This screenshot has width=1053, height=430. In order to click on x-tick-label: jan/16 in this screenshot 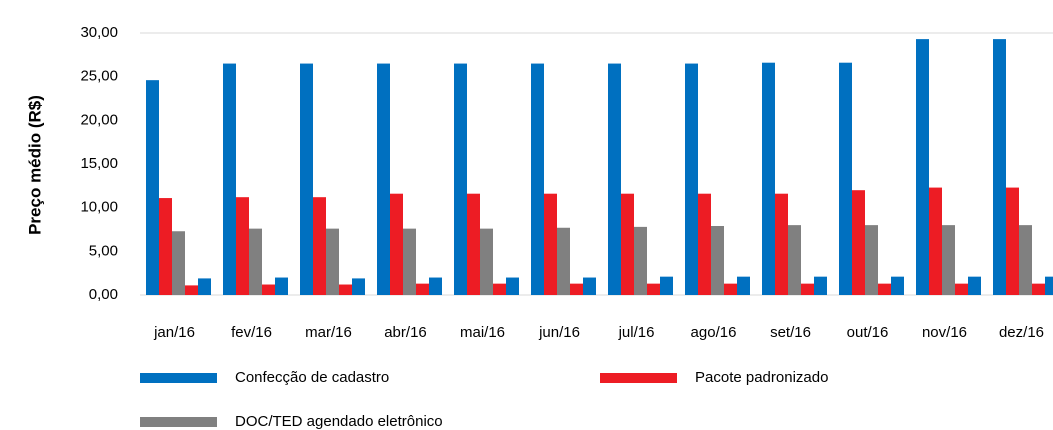, I will do `click(174, 332)`.